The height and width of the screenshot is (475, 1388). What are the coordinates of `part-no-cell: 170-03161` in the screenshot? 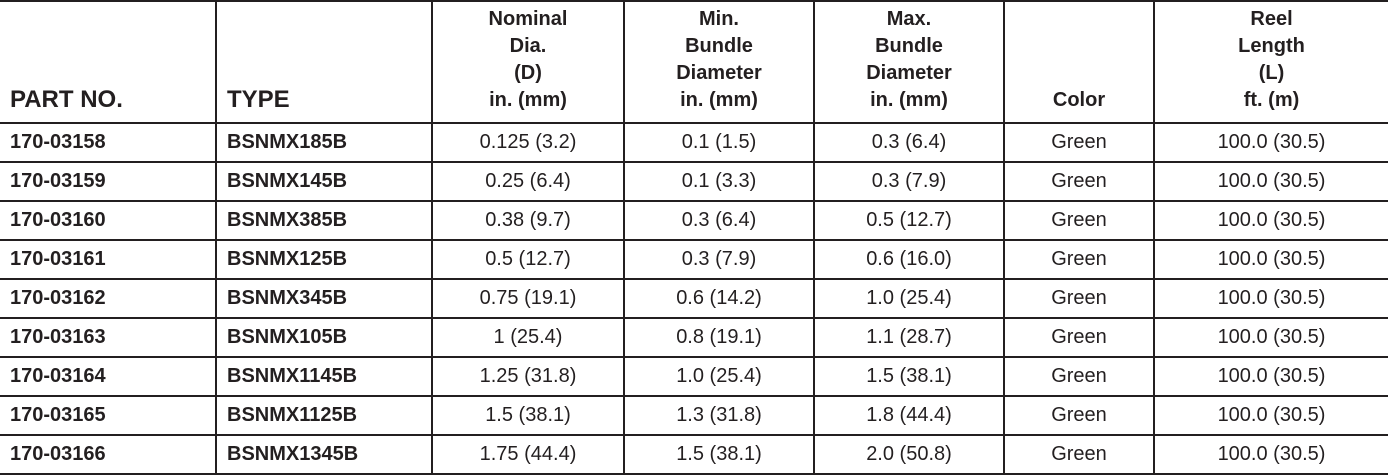 It's located at (108, 259).